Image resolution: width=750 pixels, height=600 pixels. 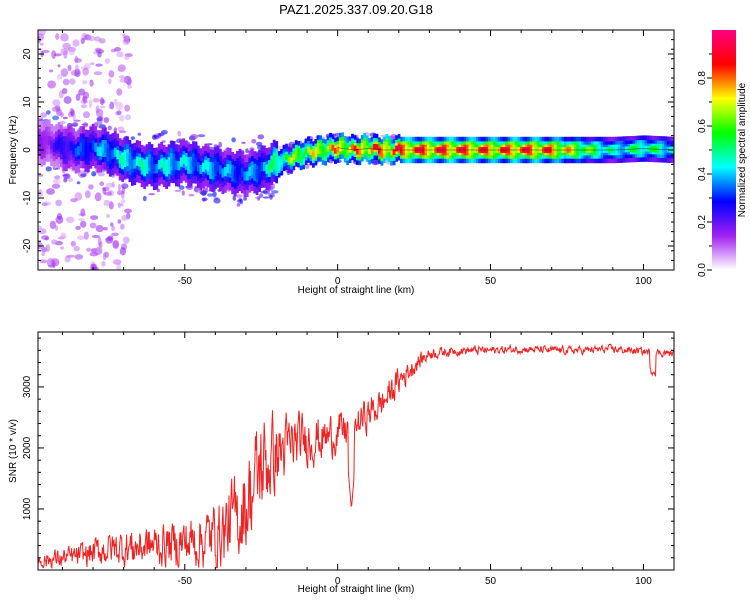 What do you see at coordinates (356, 589) in the screenshot?
I see `snr-xlabel: Height of straight line (km)` at bounding box center [356, 589].